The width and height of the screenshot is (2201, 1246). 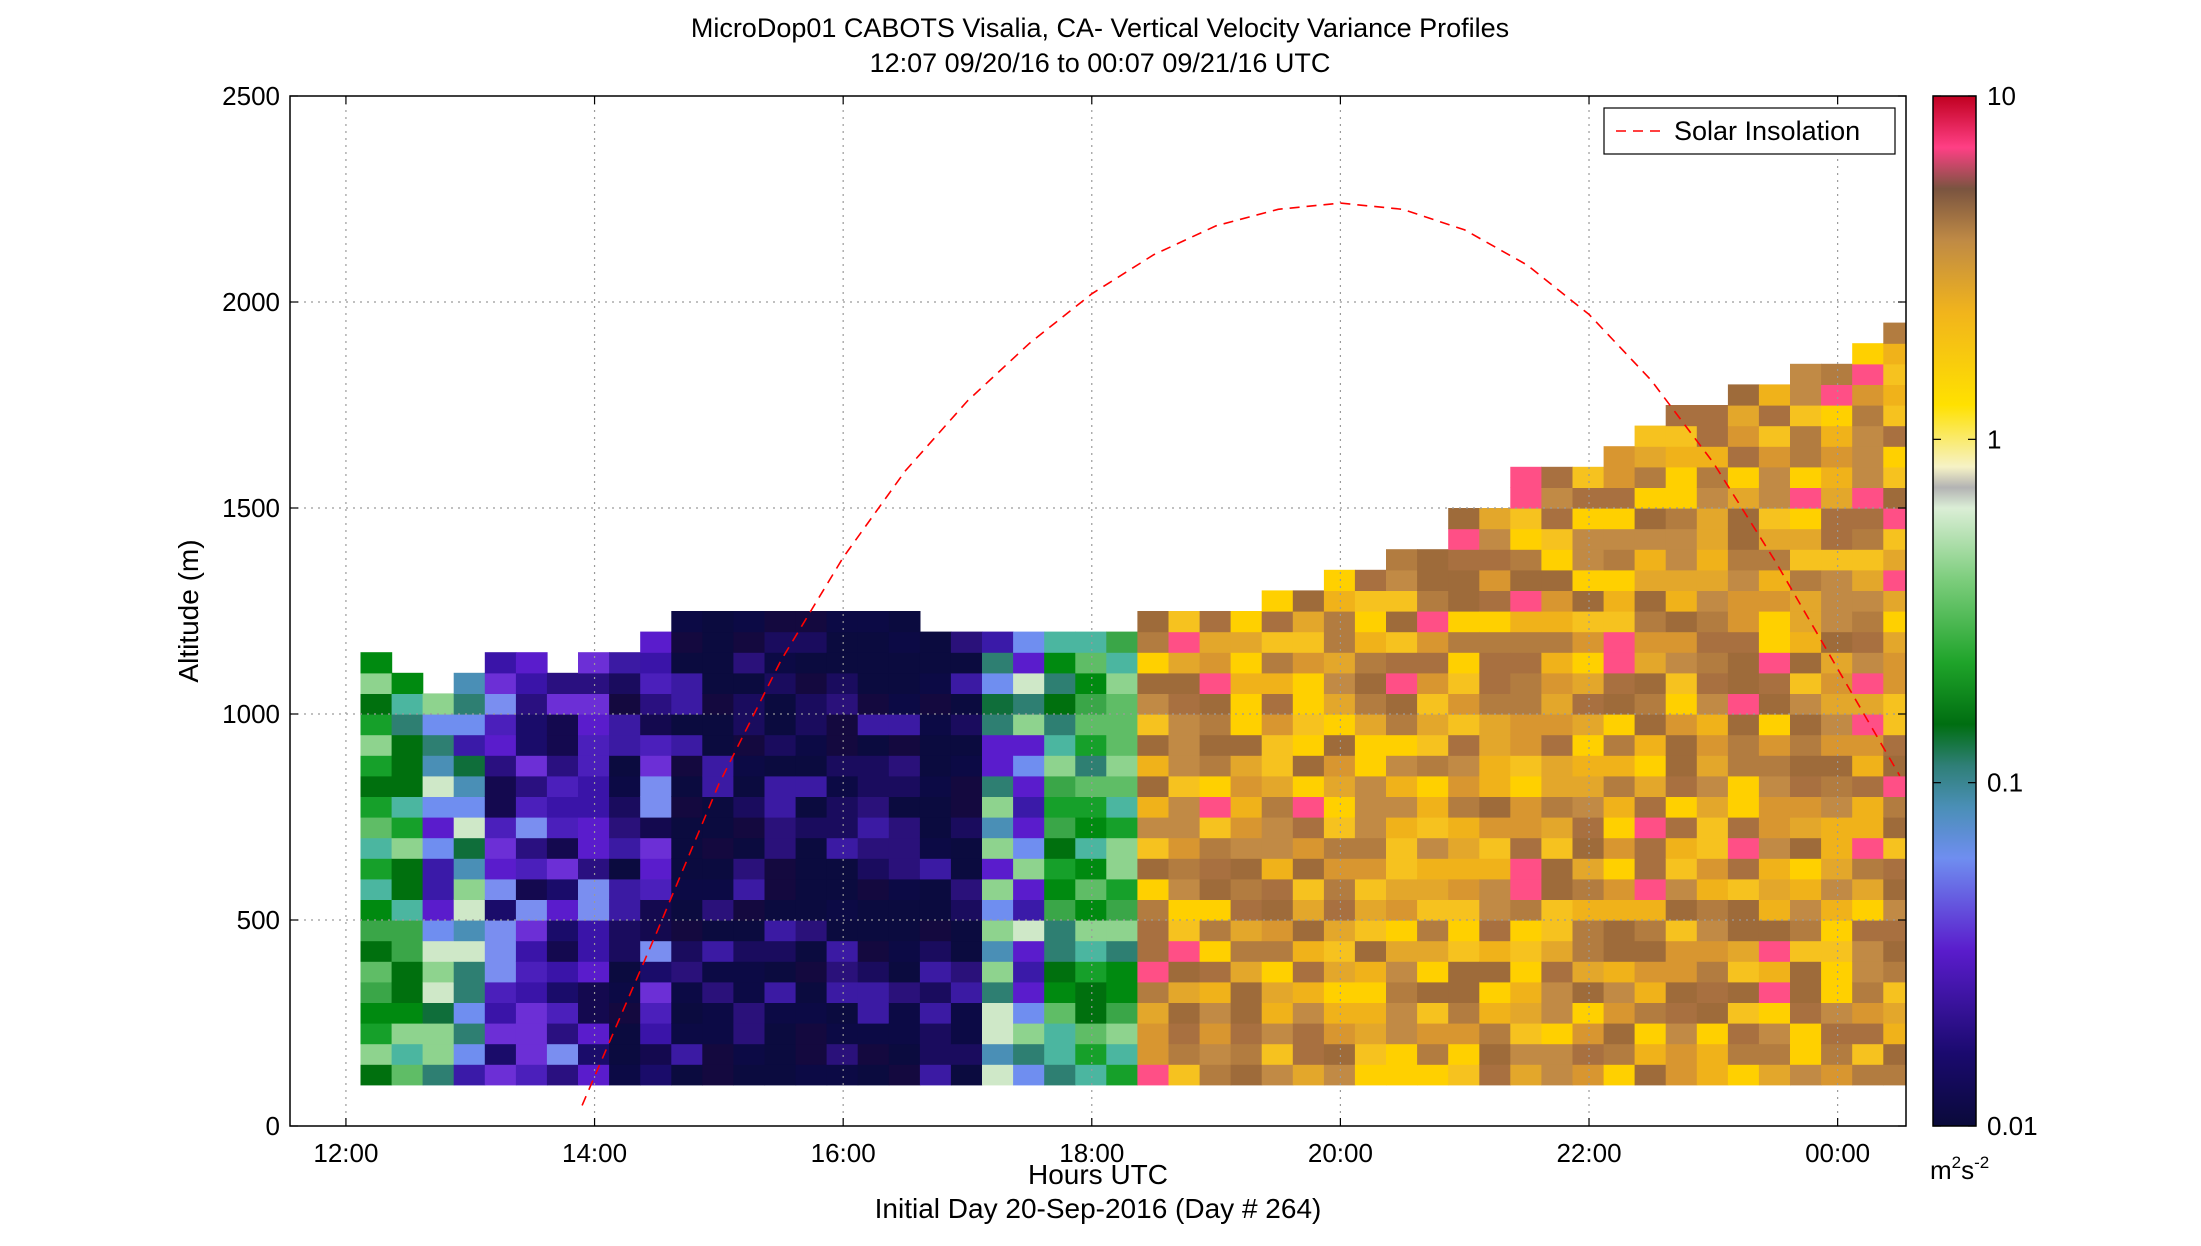 I want to click on legend: Solar Insolation, so click(x=1749, y=131).